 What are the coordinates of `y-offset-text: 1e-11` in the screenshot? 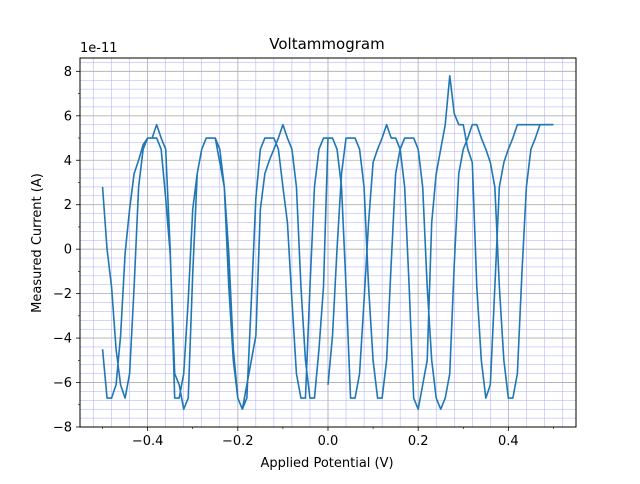 It's located at (99, 48).